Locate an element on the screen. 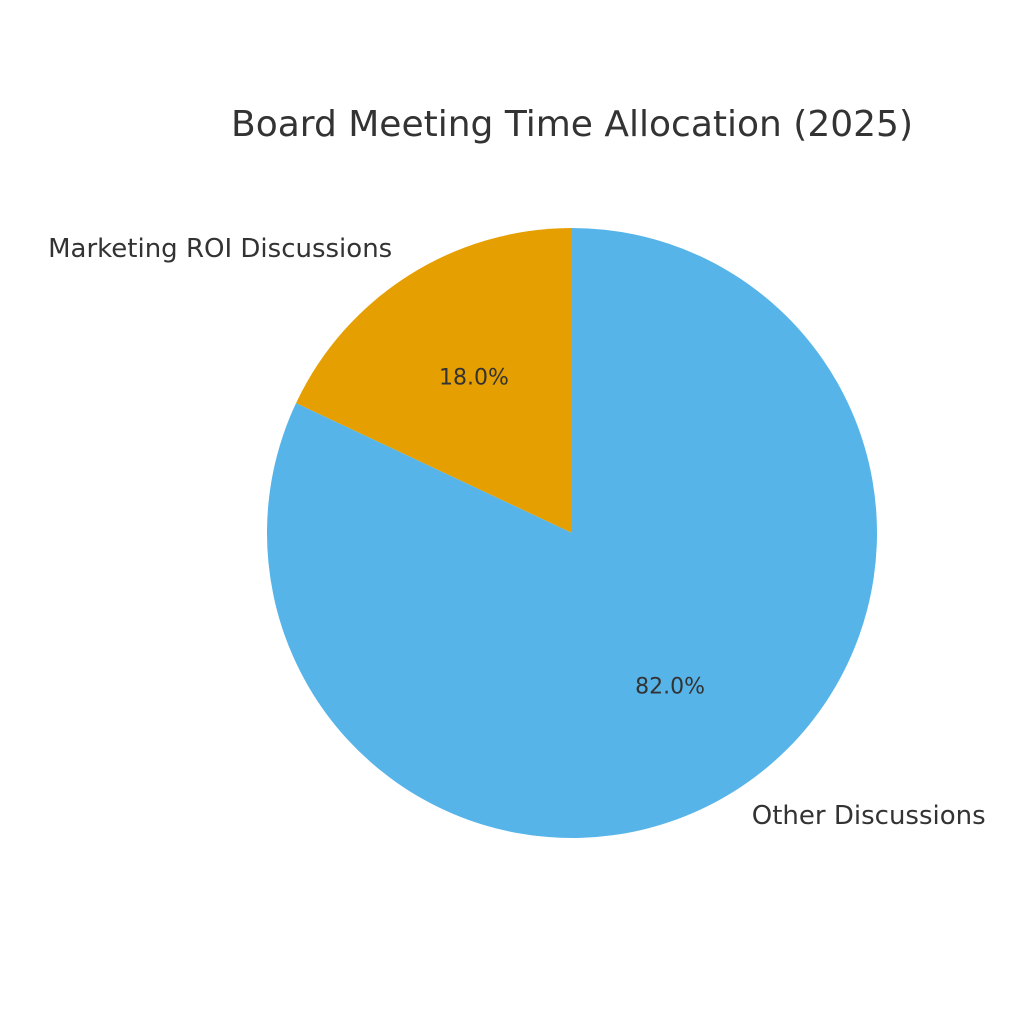  value-label: 82.0% is located at coordinates (670, 687).